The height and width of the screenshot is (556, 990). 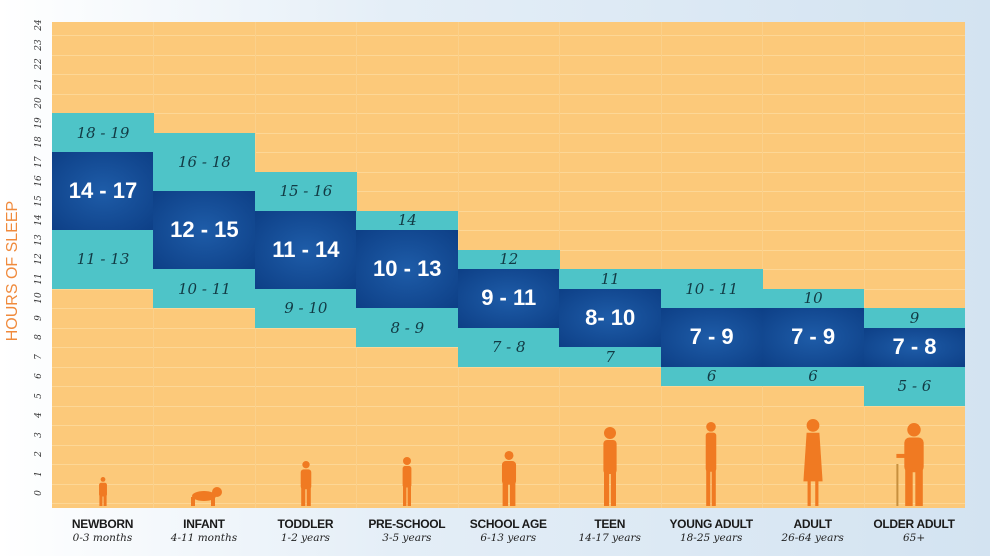 I want to click on category-name: TODDLER, so click(x=305, y=524).